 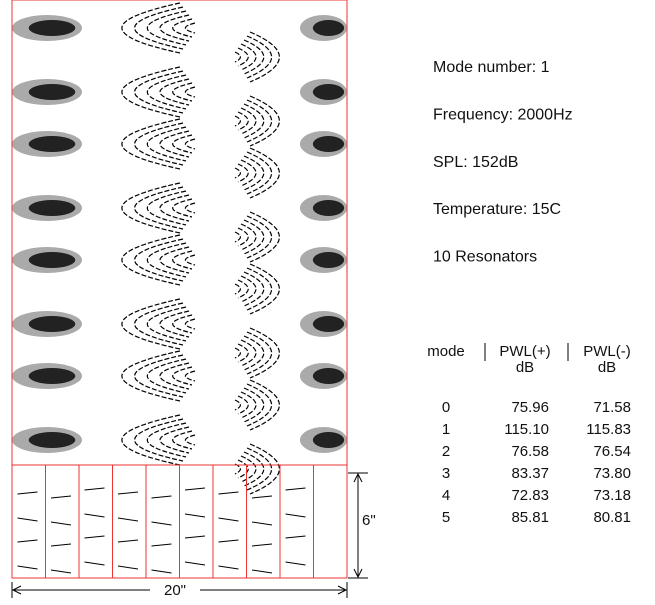 What do you see at coordinates (530, 495) in the screenshot?
I see `table-cell: 72.83` at bounding box center [530, 495].